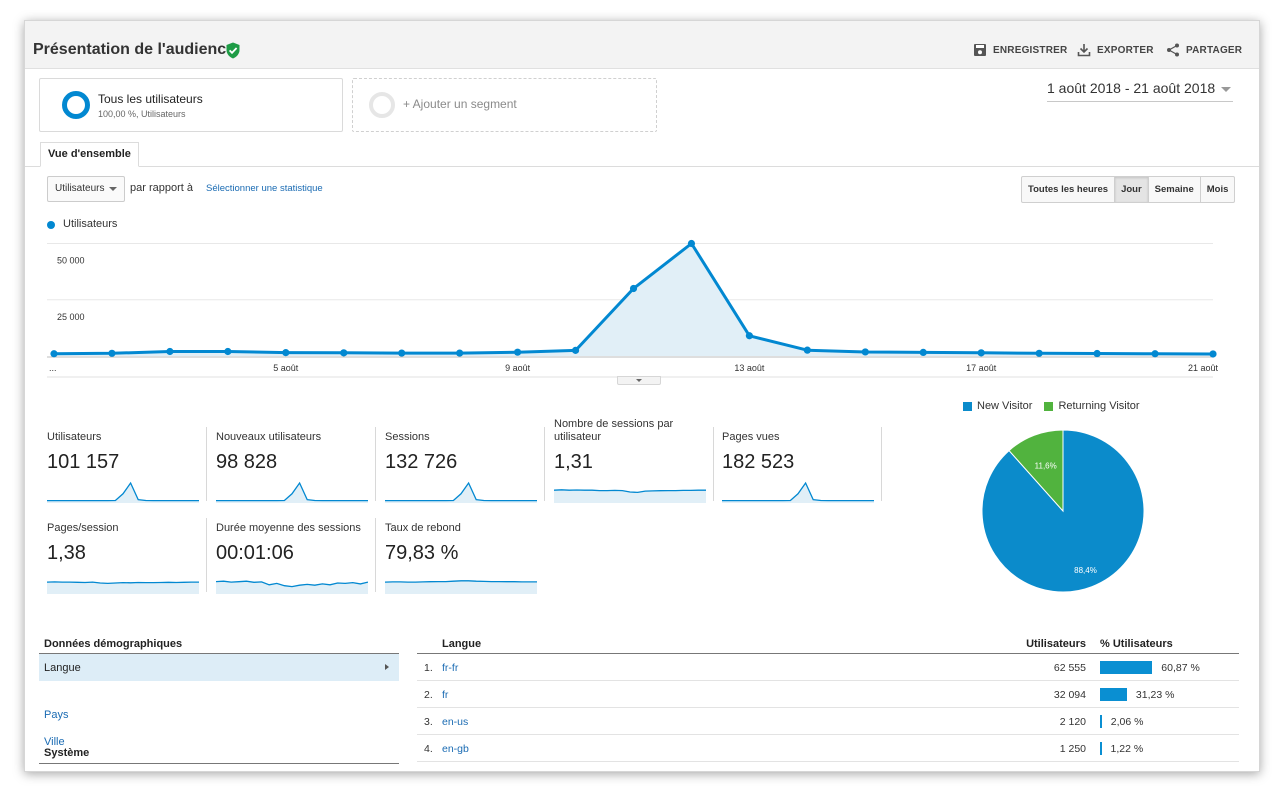 The height and width of the screenshot is (793, 1280). Describe the element at coordinates (639, 380) in the screenshot. I see `chart-expand-handle` at that location.